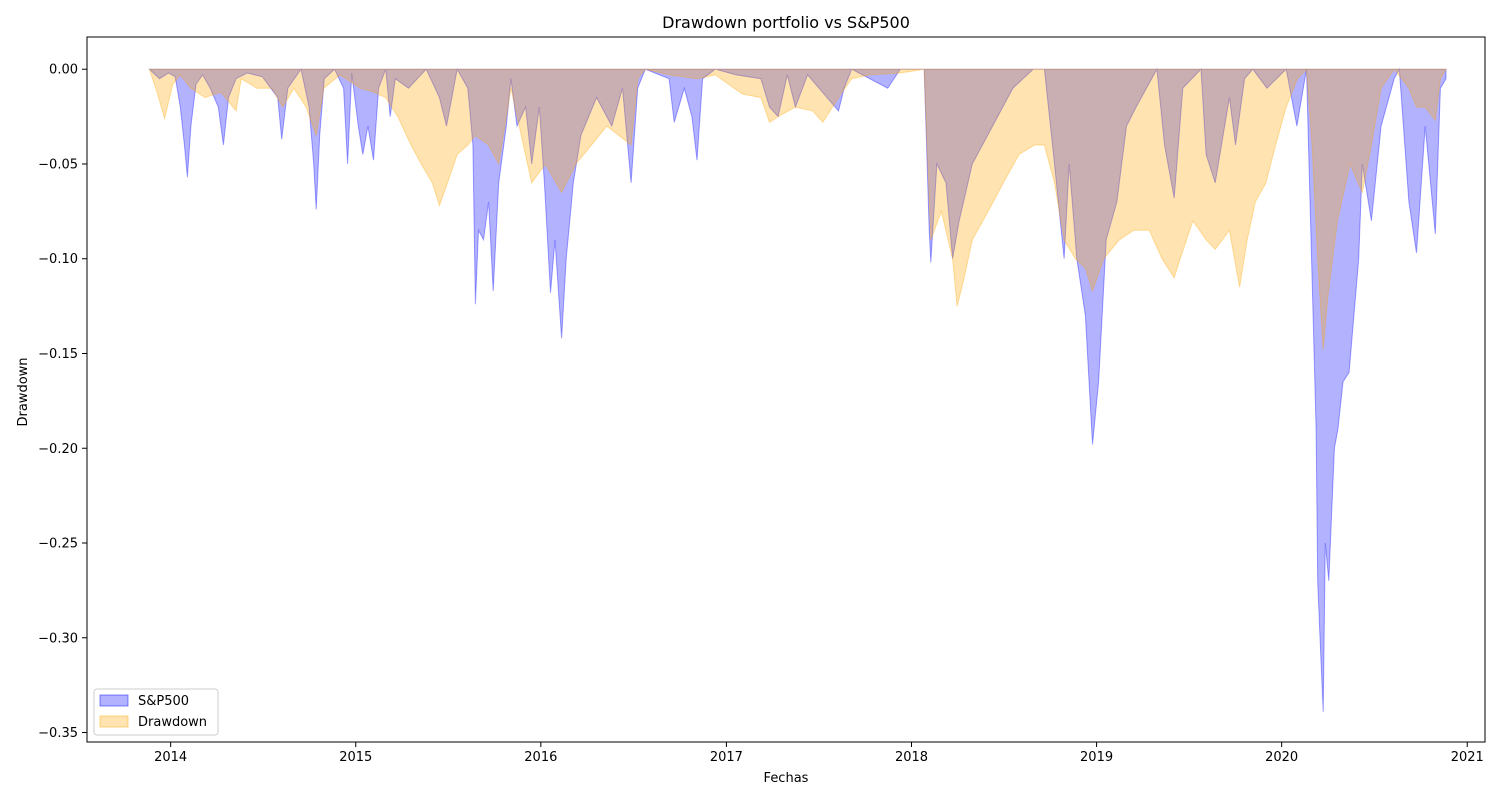 The width and height of the screenshot is (1500, 804). I want to click on x-tick-label: 2016, so click(540, 757).